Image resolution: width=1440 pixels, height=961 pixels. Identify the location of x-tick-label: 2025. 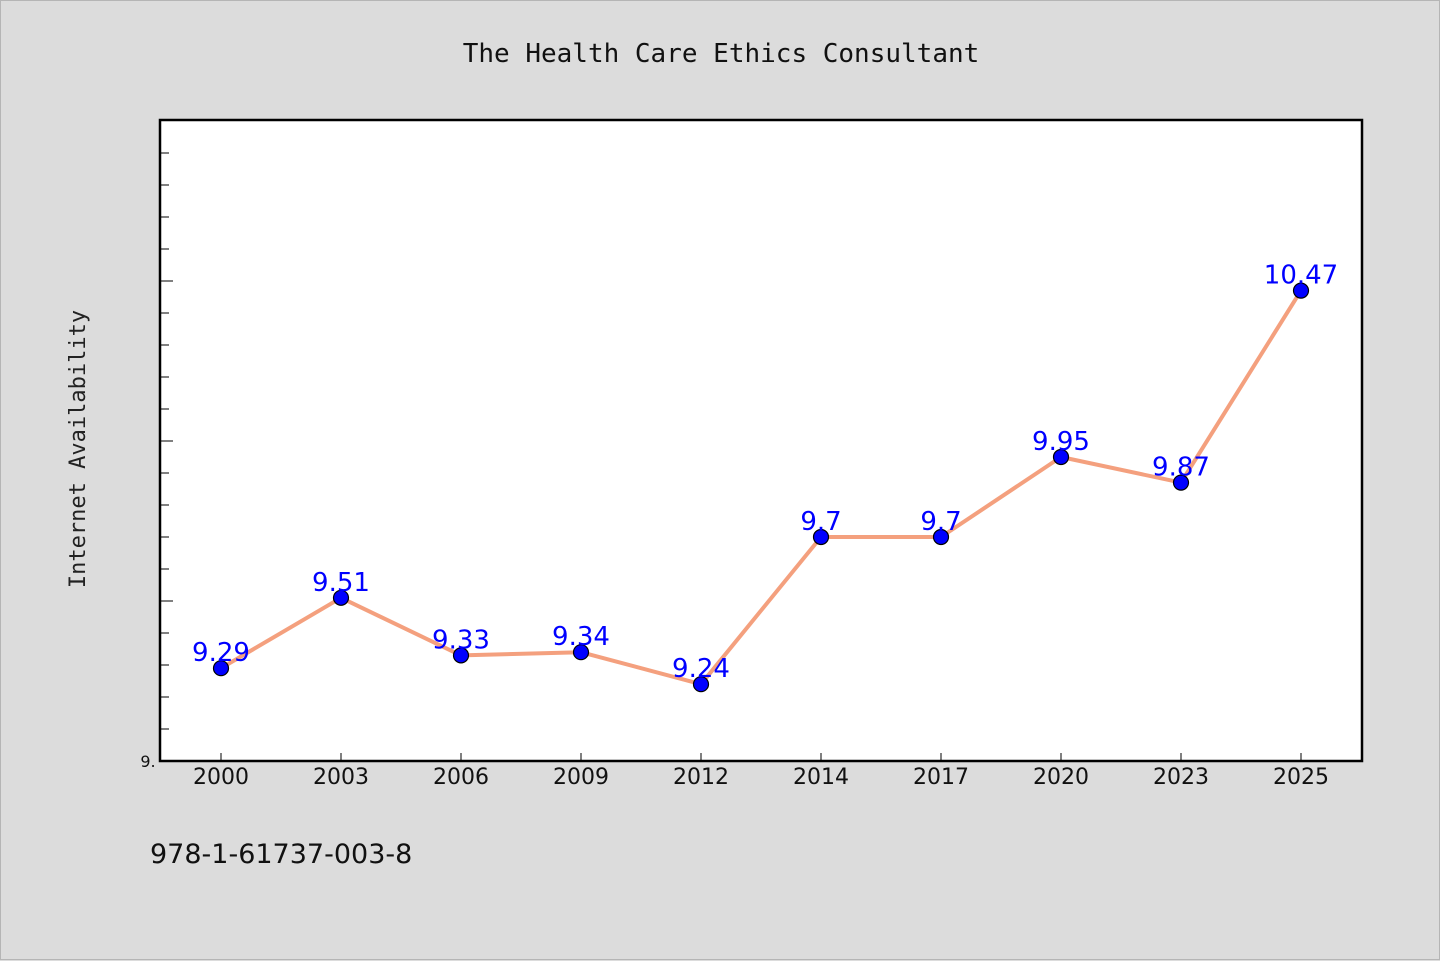
(1301, 777).